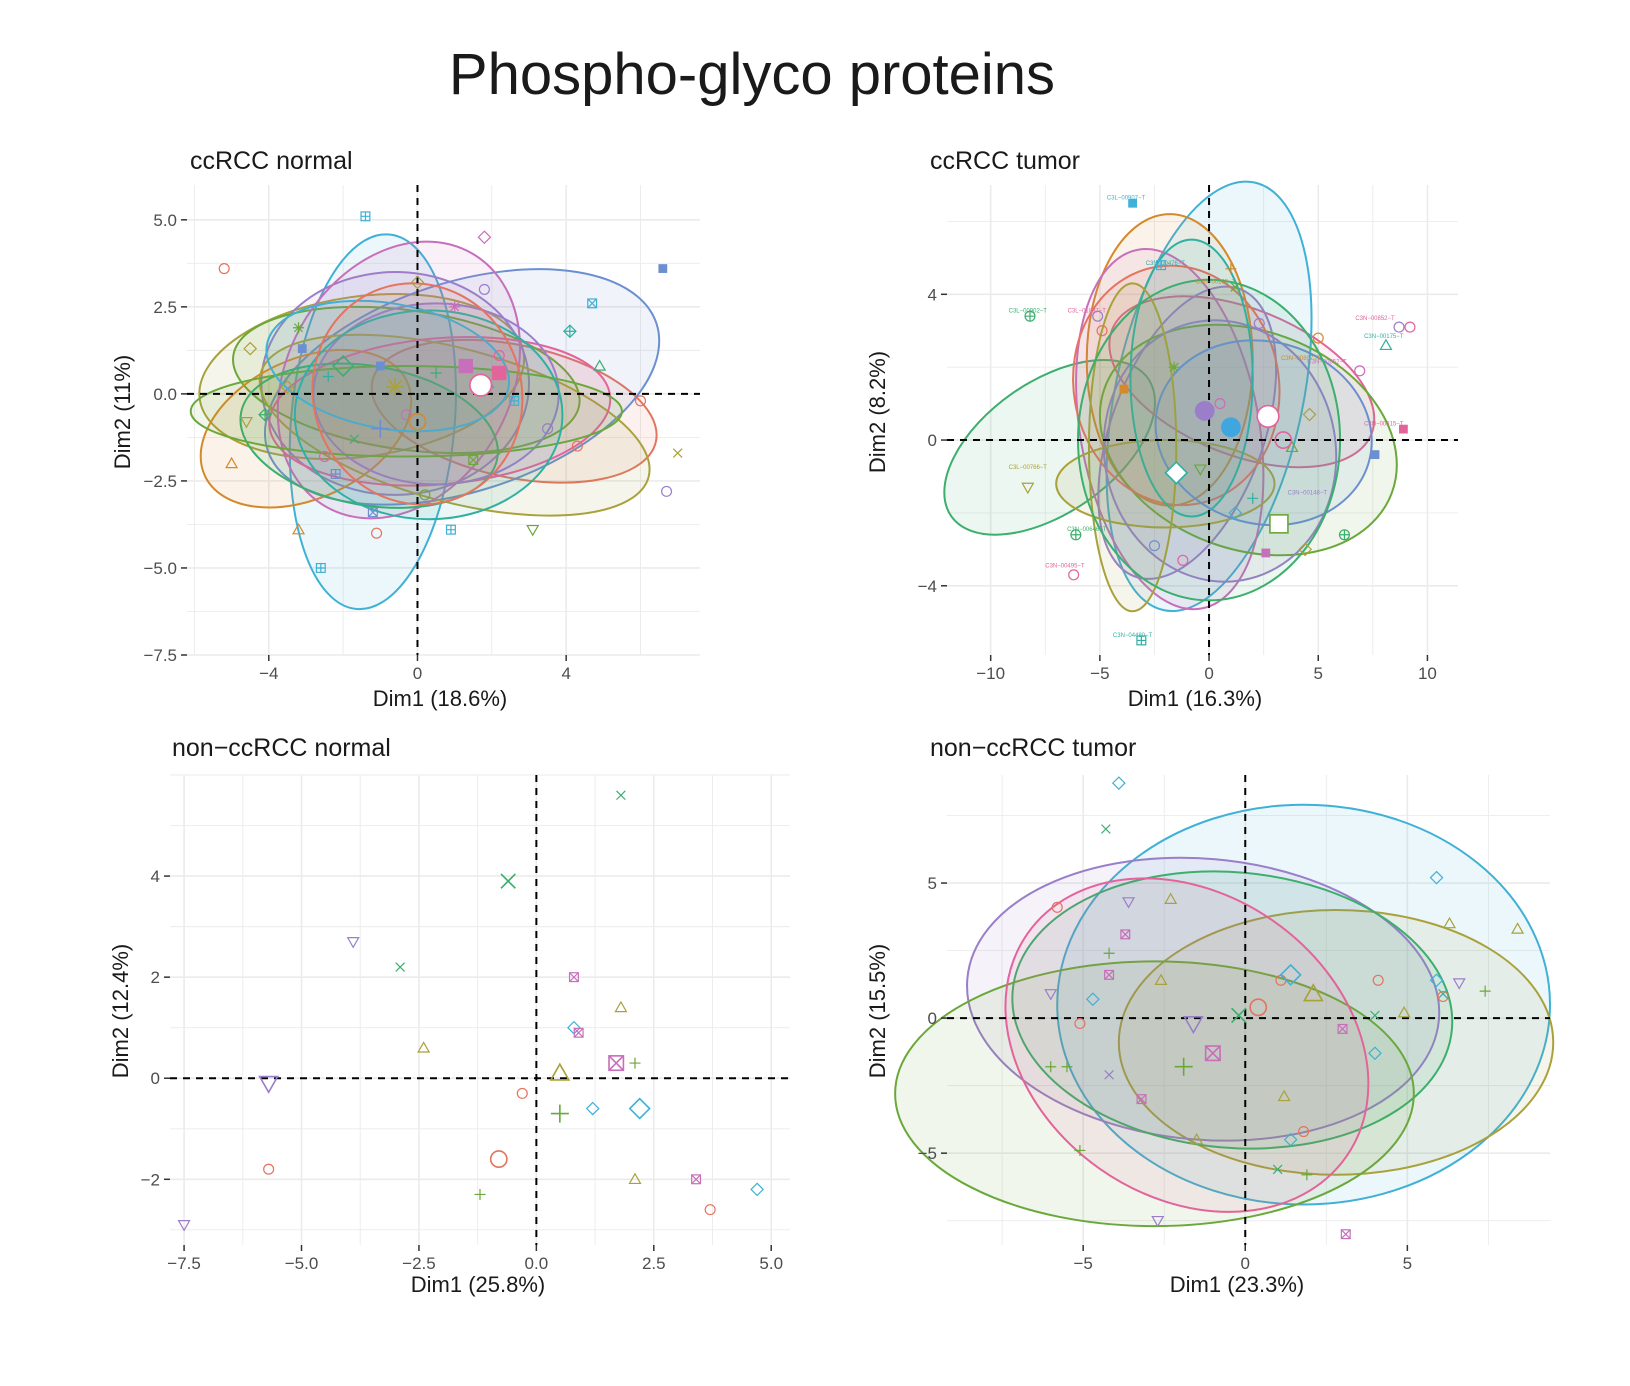 Image resolution: width=1630 pixels, height=1386 pixels. I want to click on plot-non-ccrcc-normal: −7.5 −5.0 −2.5 0.0 2.5 5.0 4 2 0 −2, so click(465, 1023).